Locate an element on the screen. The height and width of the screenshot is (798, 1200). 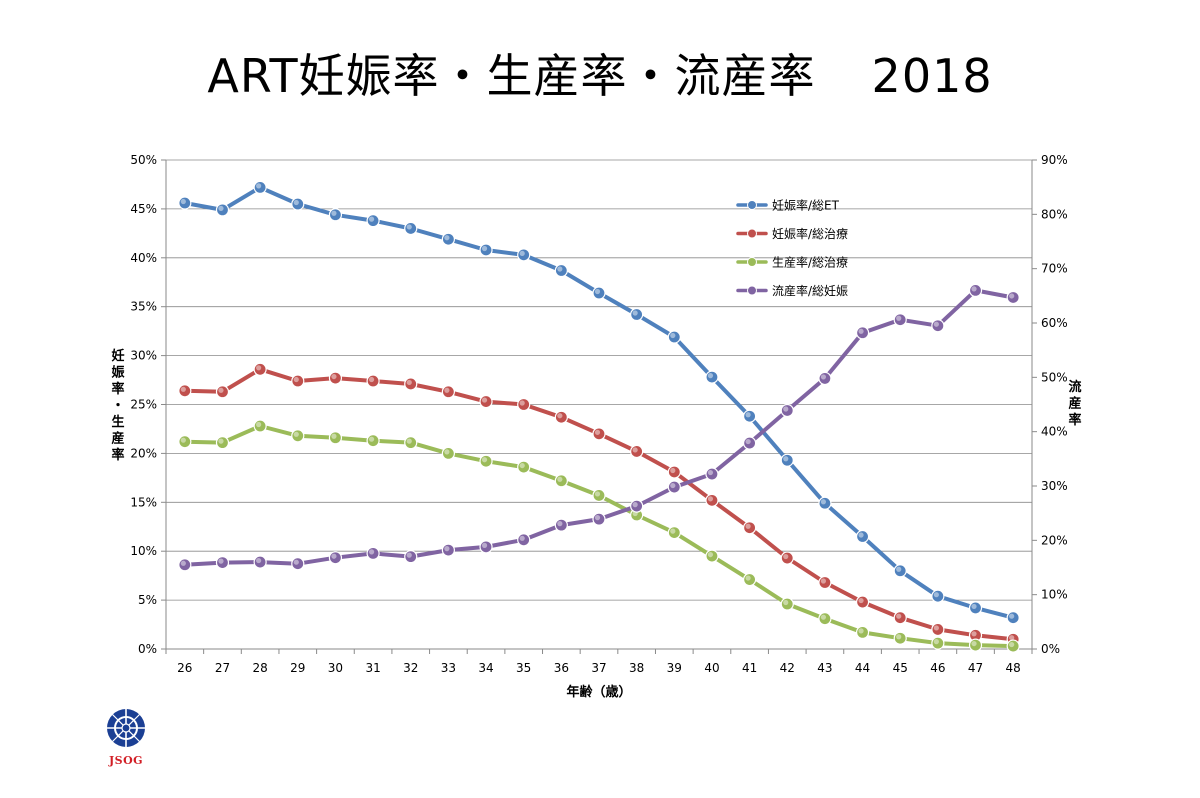
x-tick-label: 26 is located at coordinates (184, 668).